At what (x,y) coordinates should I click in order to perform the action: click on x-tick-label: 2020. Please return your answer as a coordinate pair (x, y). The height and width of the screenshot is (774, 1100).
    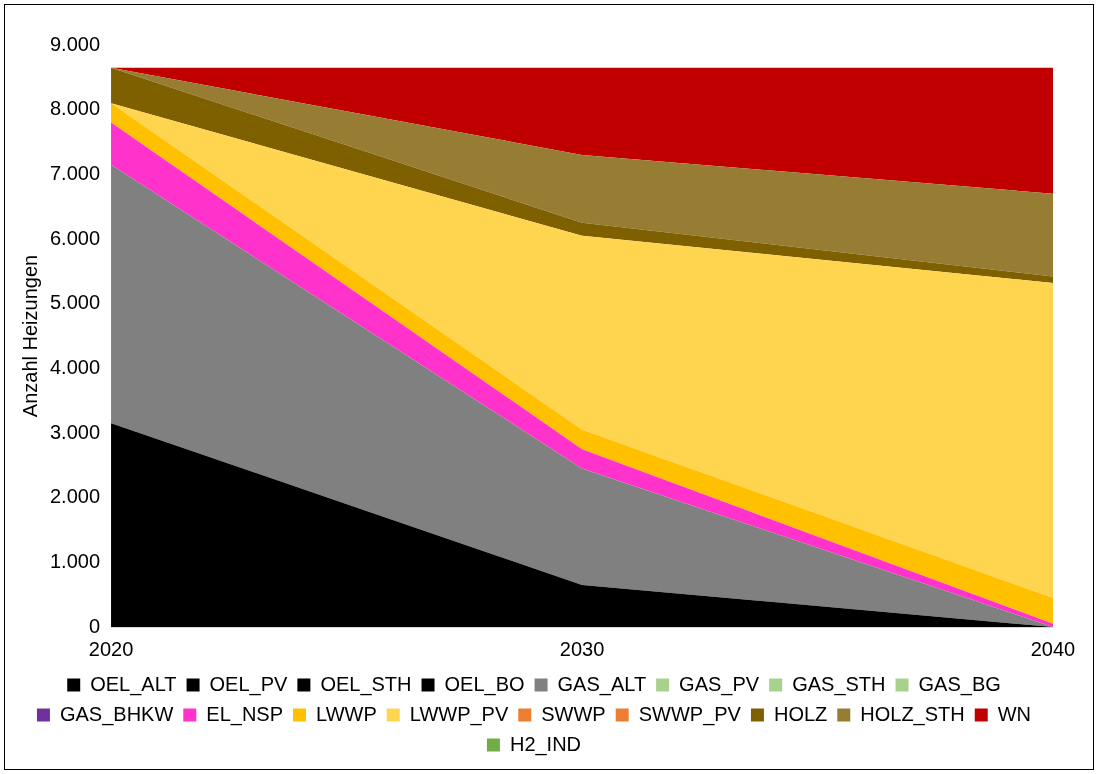
    Looking at the image, I should click on (111, 648).